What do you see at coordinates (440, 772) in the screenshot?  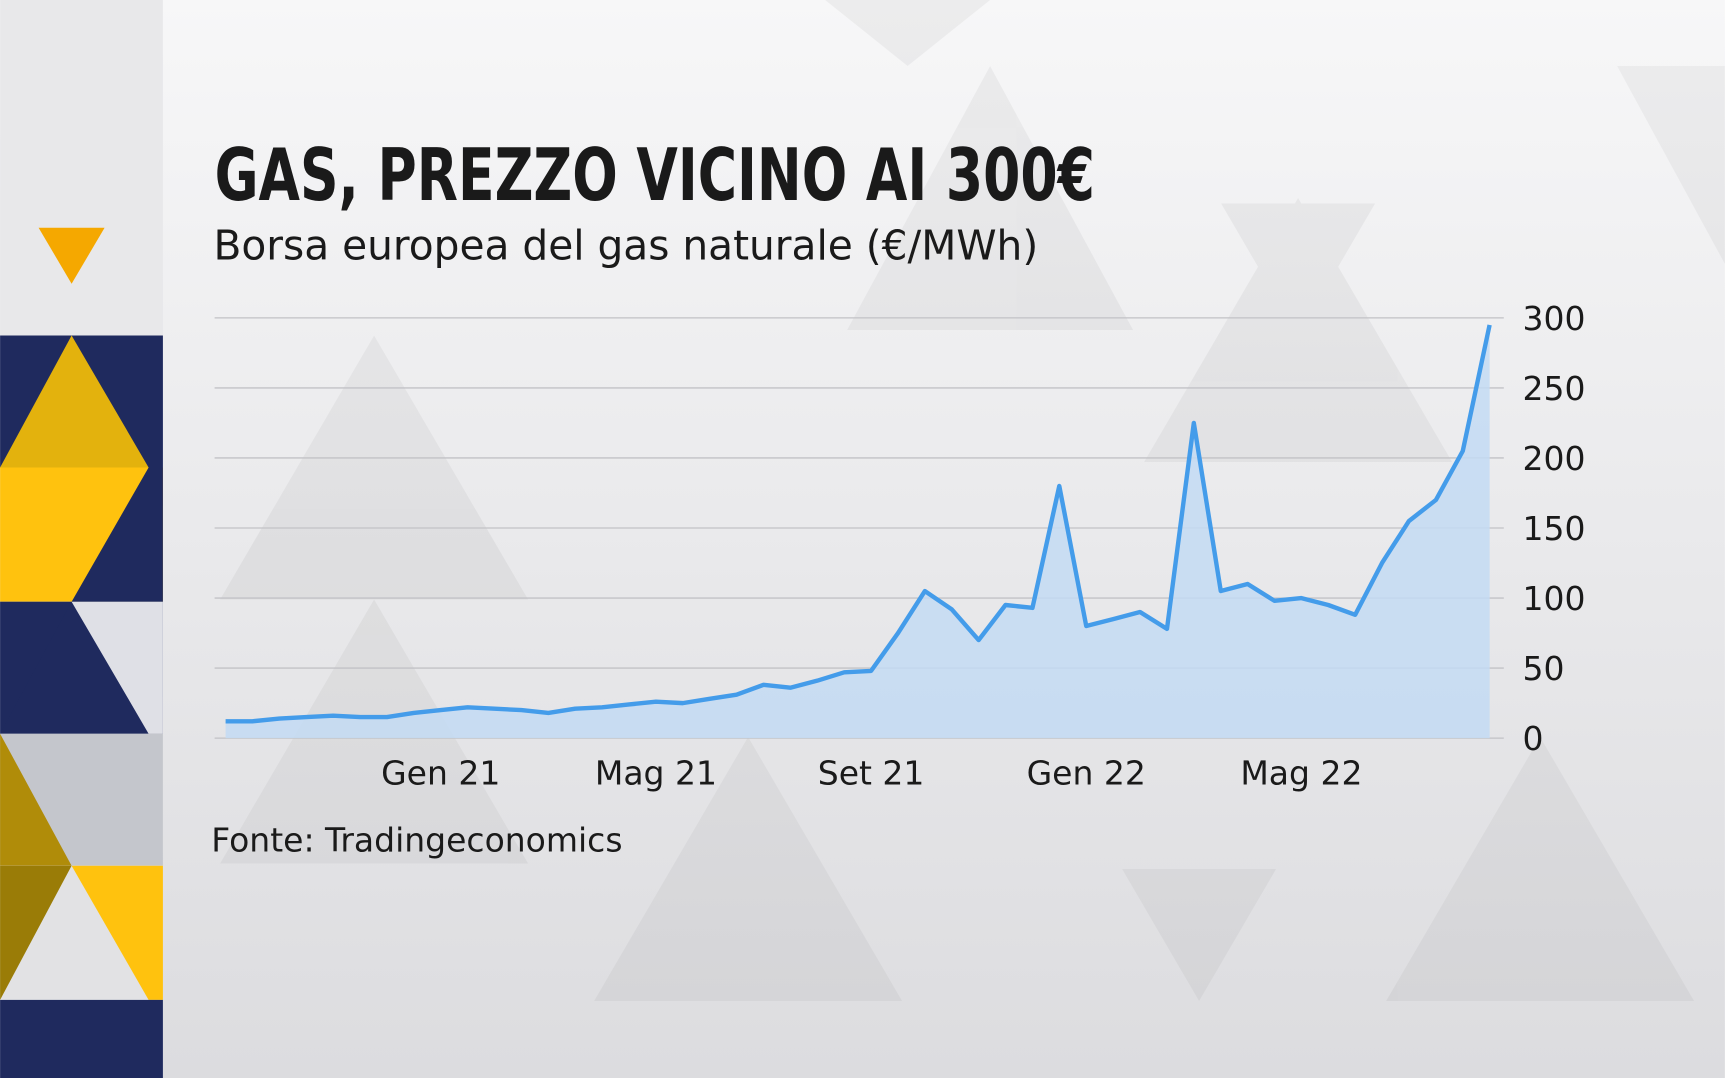 I see `x-tick-label: Gen 21` at bounding box center [440, 772].